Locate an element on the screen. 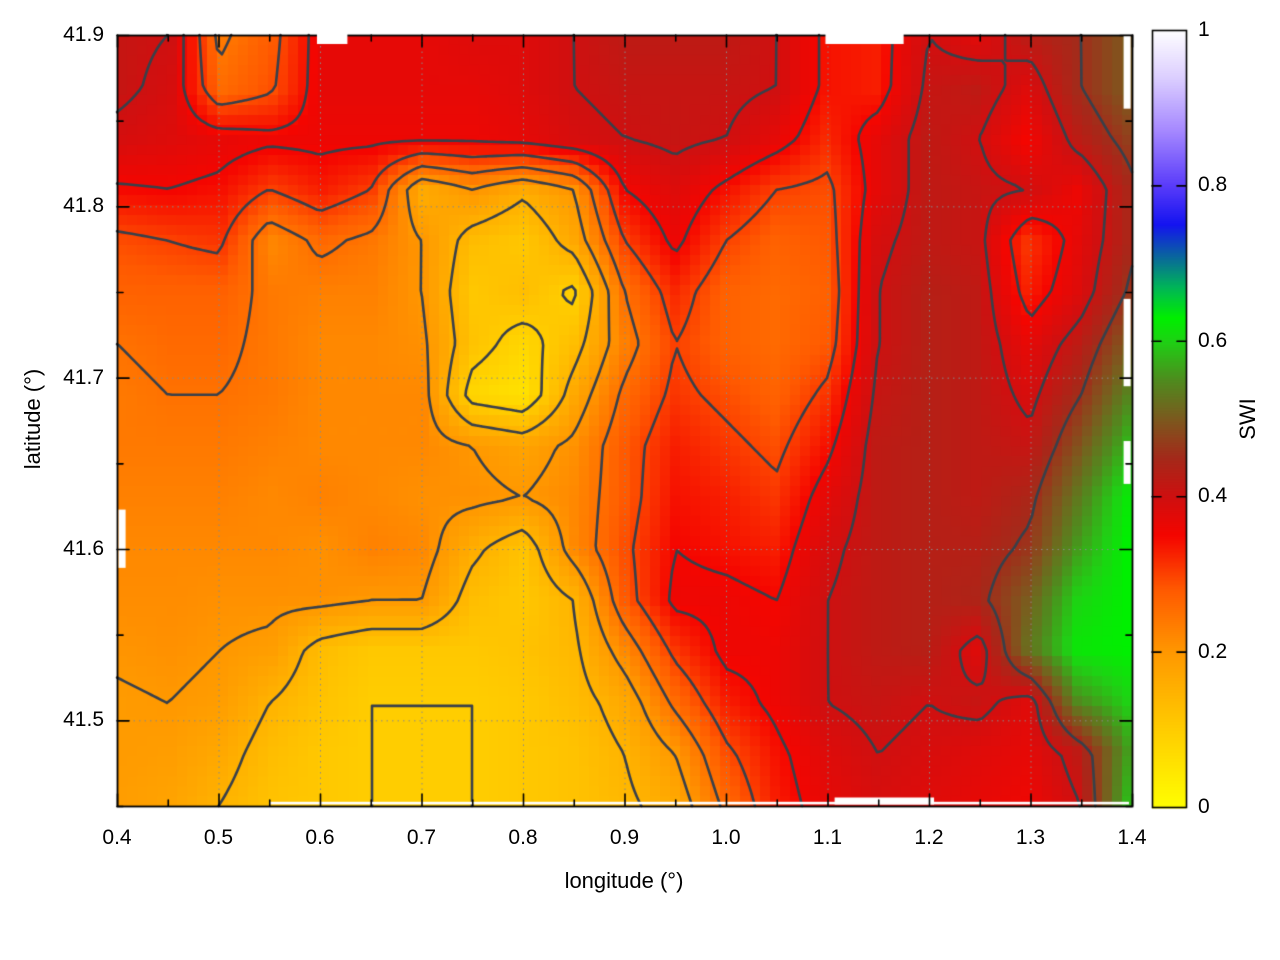 The image size is (1280, 960). y-tick-label: 41.6 is located at coordinates (83, 548).